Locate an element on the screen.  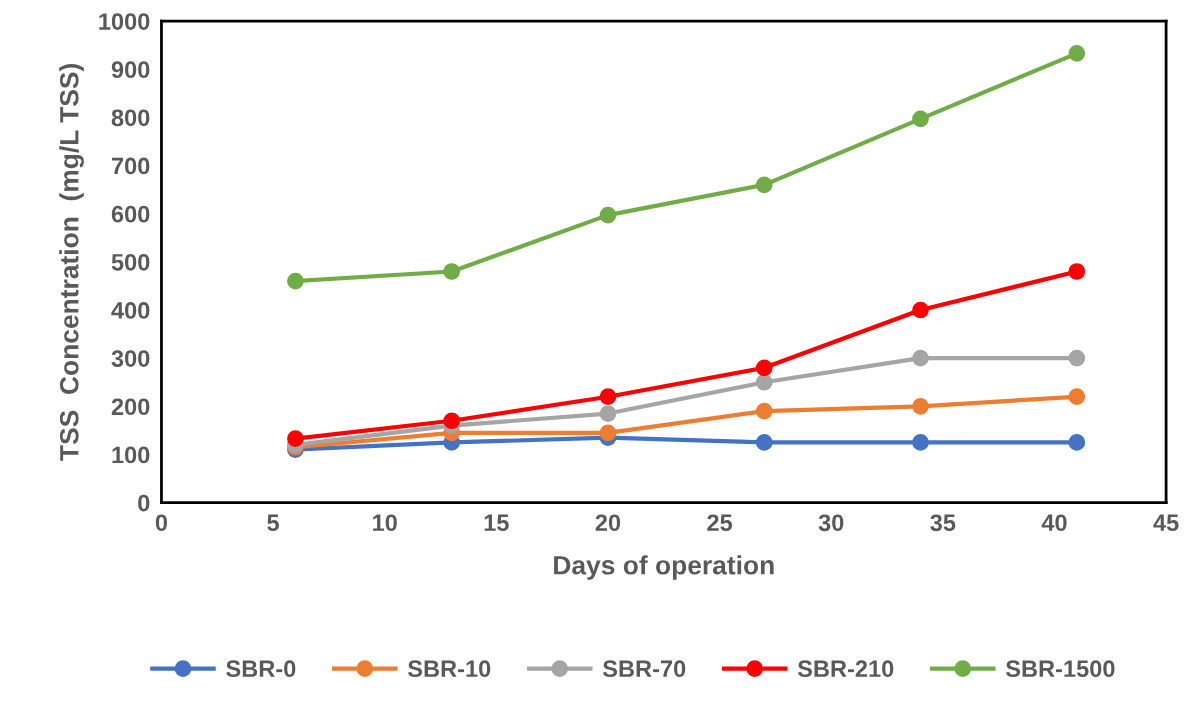
y-tick-label: 300 is located at coordinates (130, 358).